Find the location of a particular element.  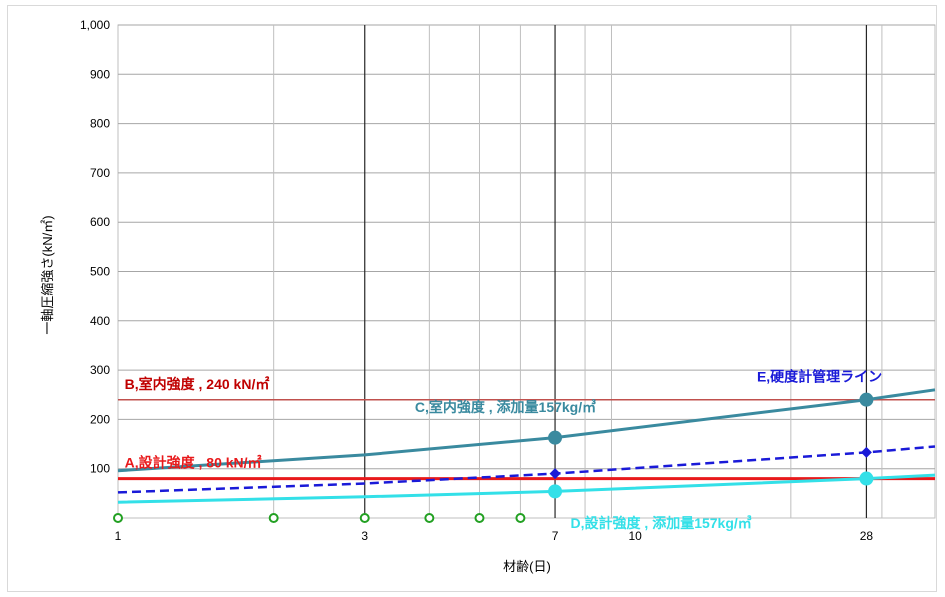

y-tick-label: 400 is located at coordinates (100, 321).